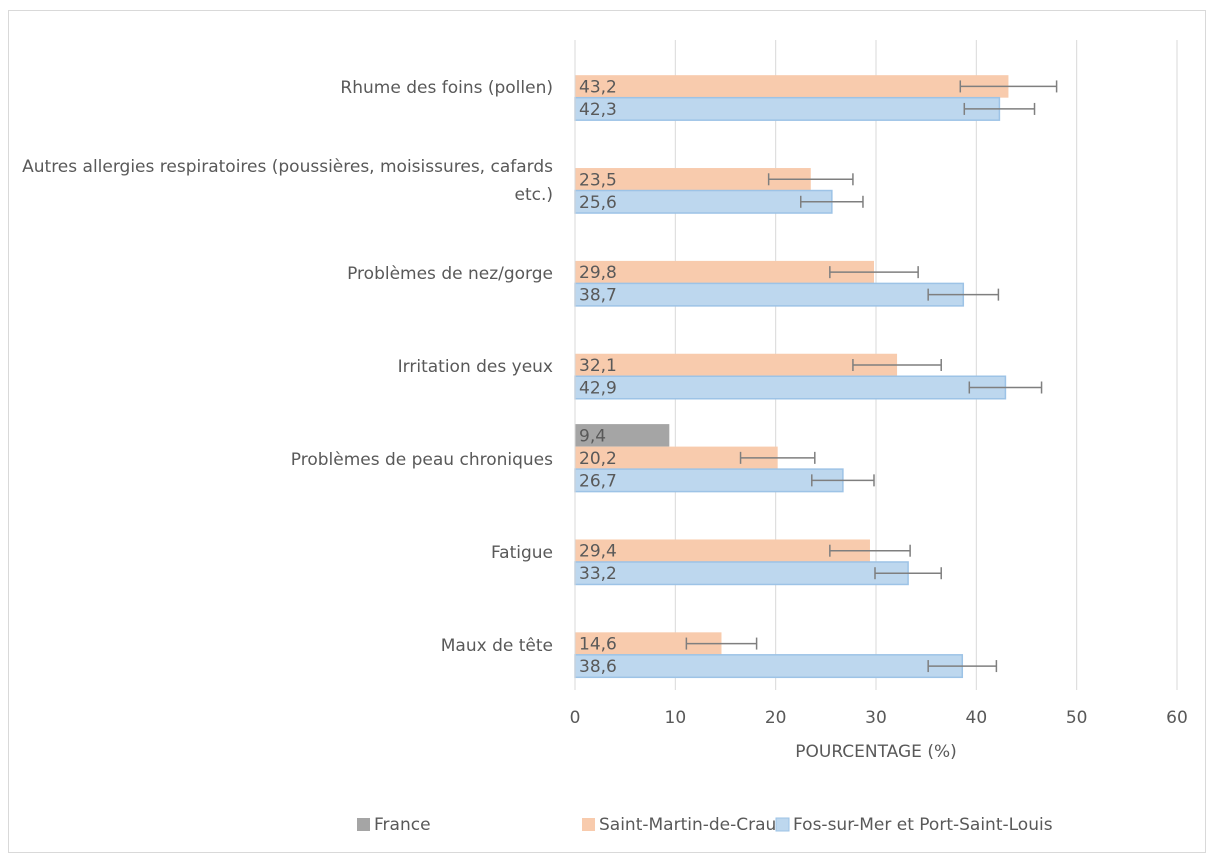  I want to click on value-label: 42,9, so click(598, 389).